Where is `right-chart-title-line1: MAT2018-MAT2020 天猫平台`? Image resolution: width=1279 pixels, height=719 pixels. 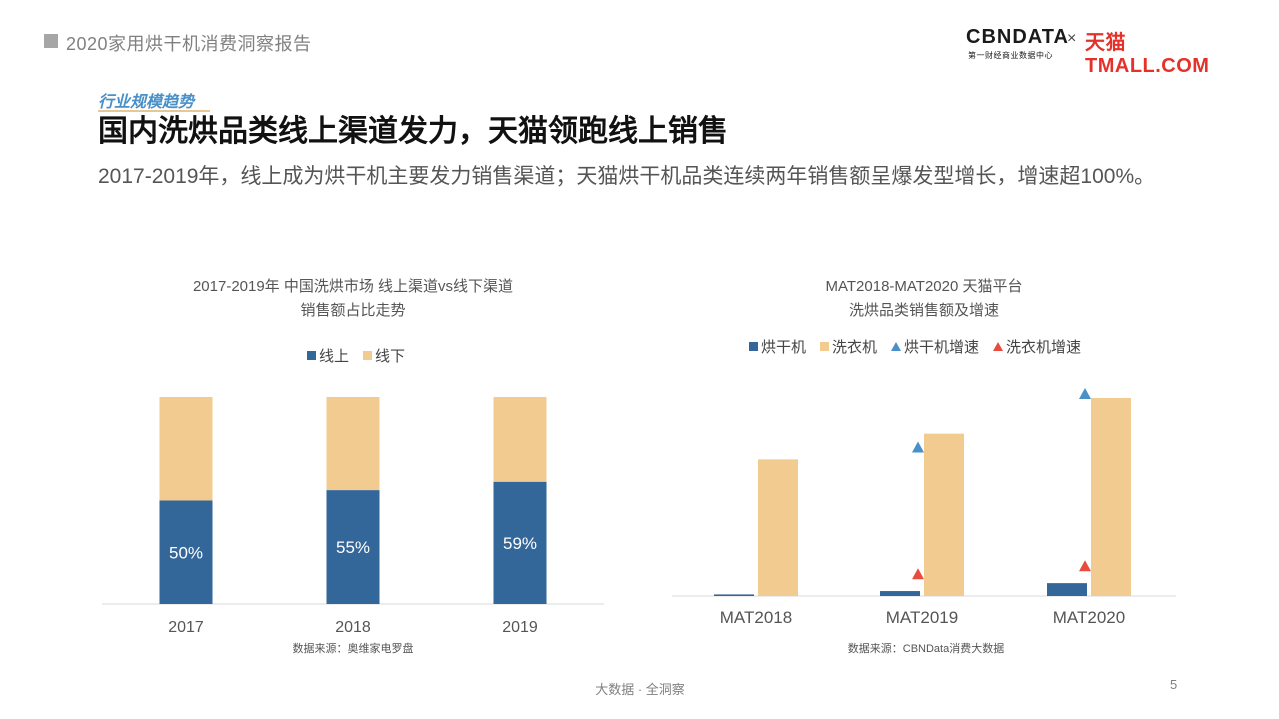 right-chart-title-line1: MAT2018-MAT2020 天猫平台 is located at coordinates (924, 286).